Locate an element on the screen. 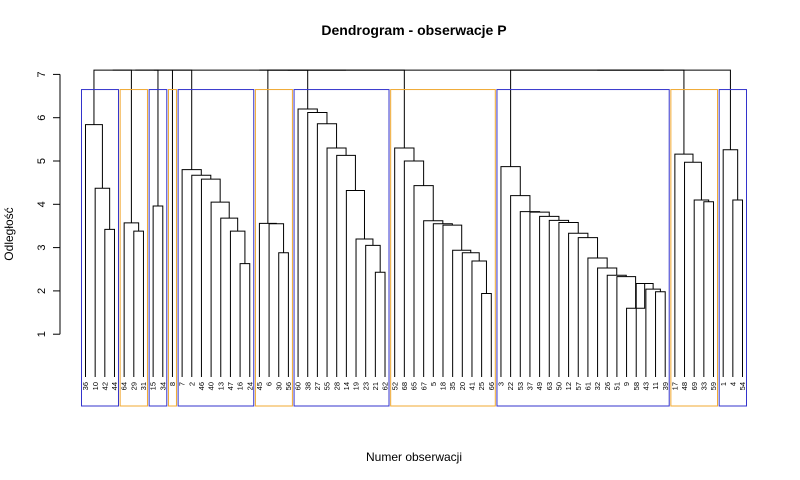 Image resolution: width=800 pixels, height=480 pixels. leaf-label: 7 is located at coordinates (182, 384).